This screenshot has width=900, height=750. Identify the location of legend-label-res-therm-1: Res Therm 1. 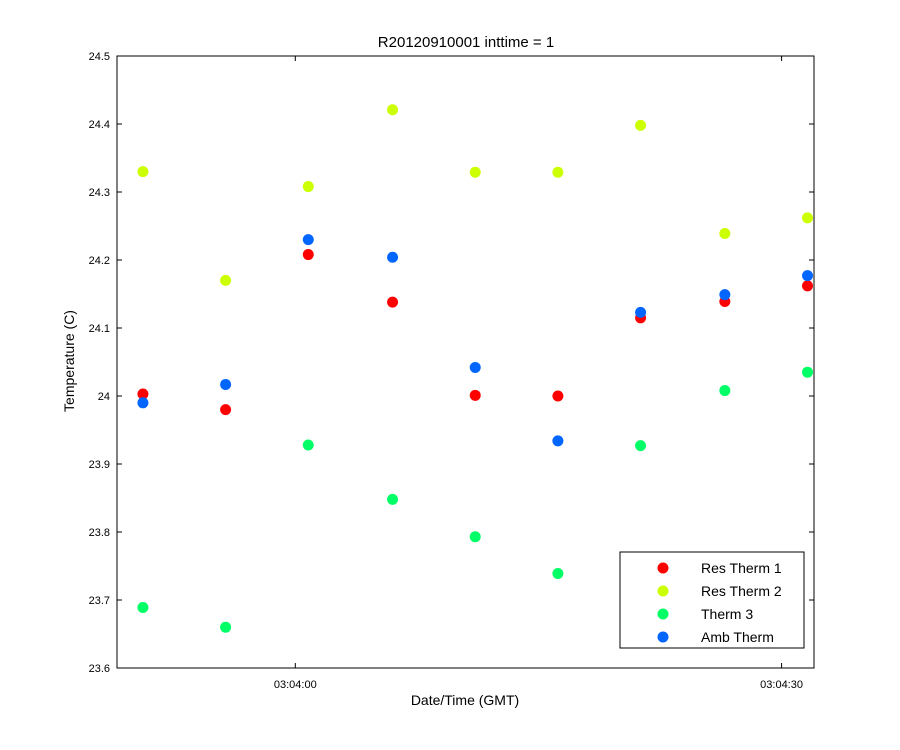
(741, 568).